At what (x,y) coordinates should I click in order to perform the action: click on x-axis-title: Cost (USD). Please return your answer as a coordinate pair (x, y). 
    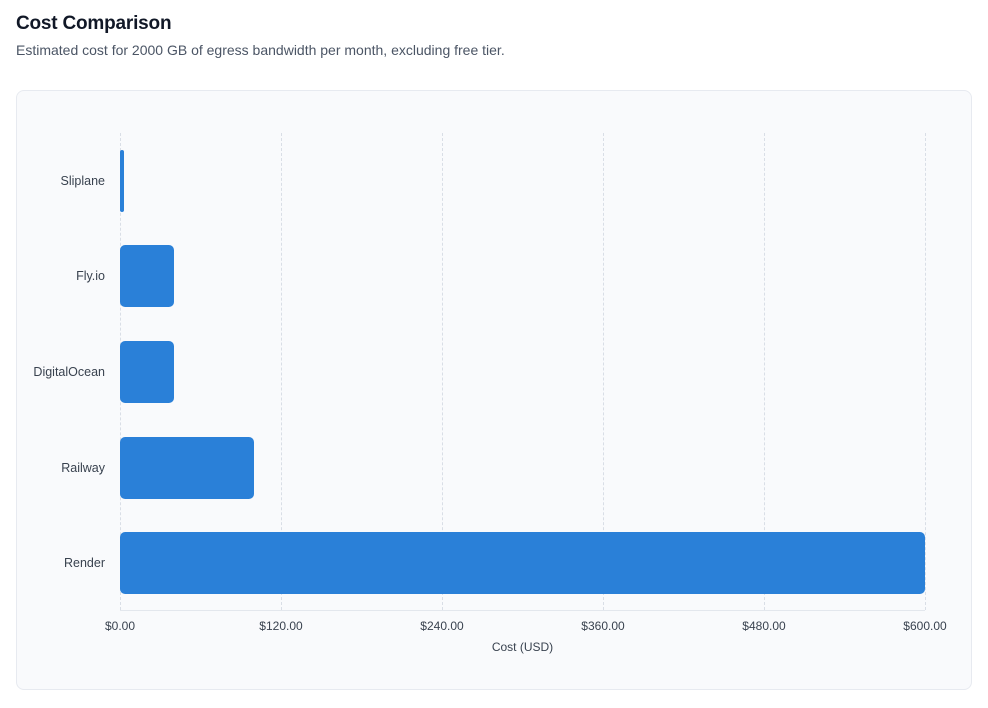
    Looking at the image, I should click on (522, 647).